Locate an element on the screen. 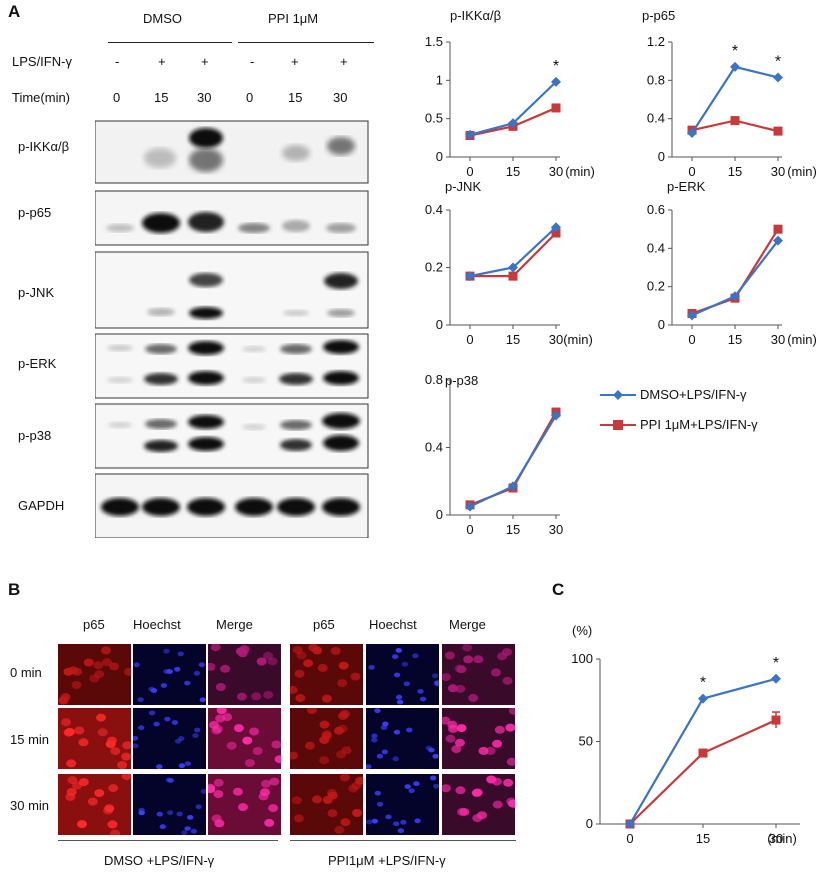  chart-title: p-p65 is located at coordinates (658, 15).